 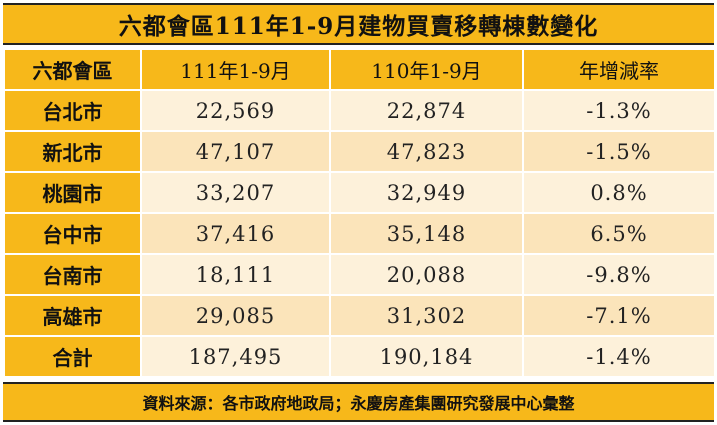 What do you see at coordinates (72, 110) in the screenshot?
I see `region-cell: 台北市` at bounding box center [72, 110].